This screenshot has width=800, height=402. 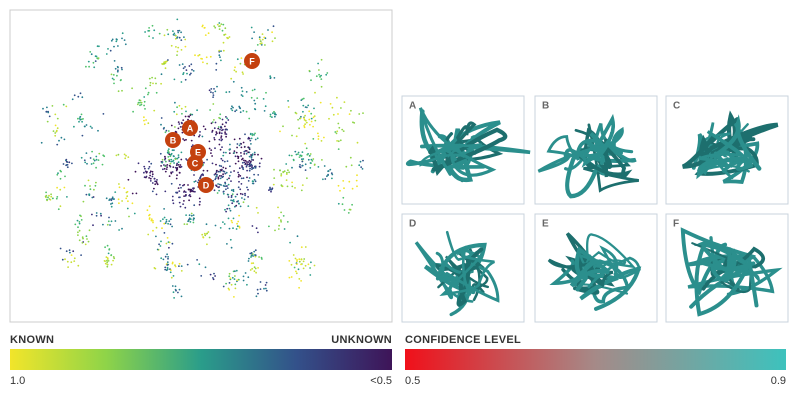 What do you see at coordinates (361, 340) in the screenshot?
I see `scale-right-title: UNKNOWN` at bounding box center [361, 340].